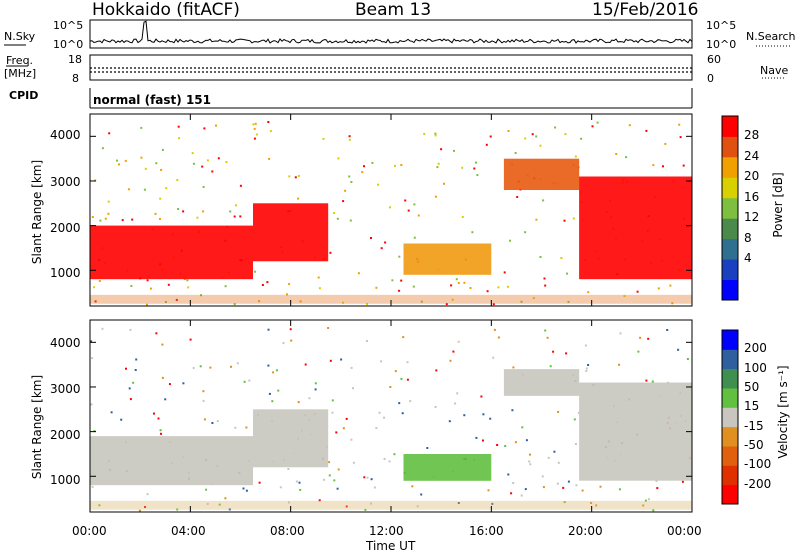  What do you see at coordinates (752, 406) in the screenshot?
I see `velocity-cbar-tick: 15` at bounding box center [752, 406].